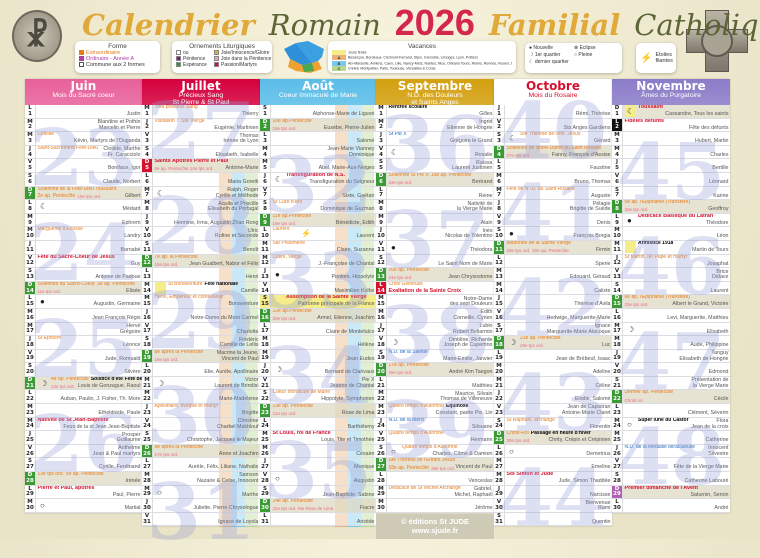 The image size is (760, 558). I want to click on day-number: 6, so click(499, 181).